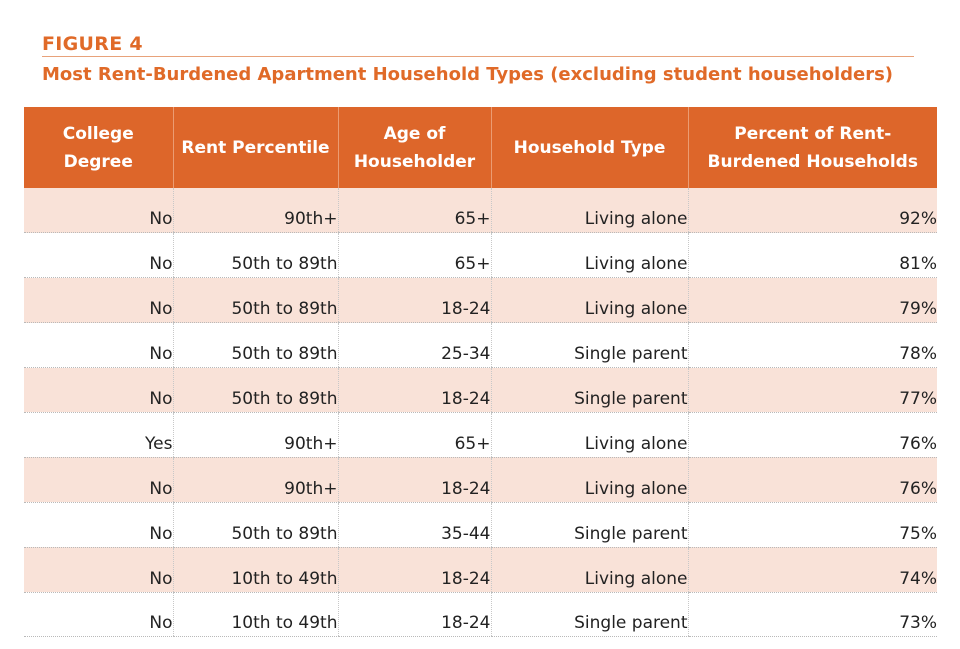 Image resolution: width=960 pixels, height=649 pixels. I want to click on column-header-percent-rent-burdened: Percent of Rent-Burdened Households, so click(812, 147).